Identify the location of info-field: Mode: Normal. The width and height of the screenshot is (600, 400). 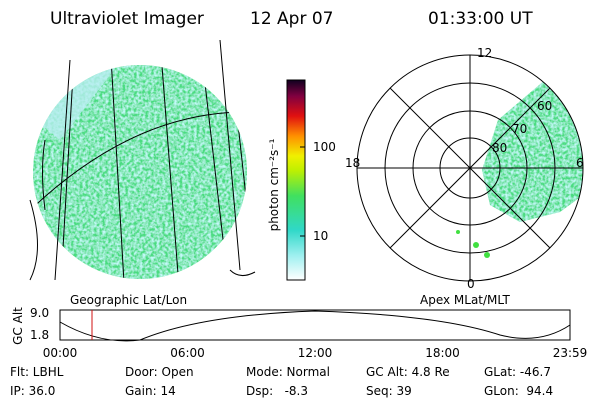
(288, 372).